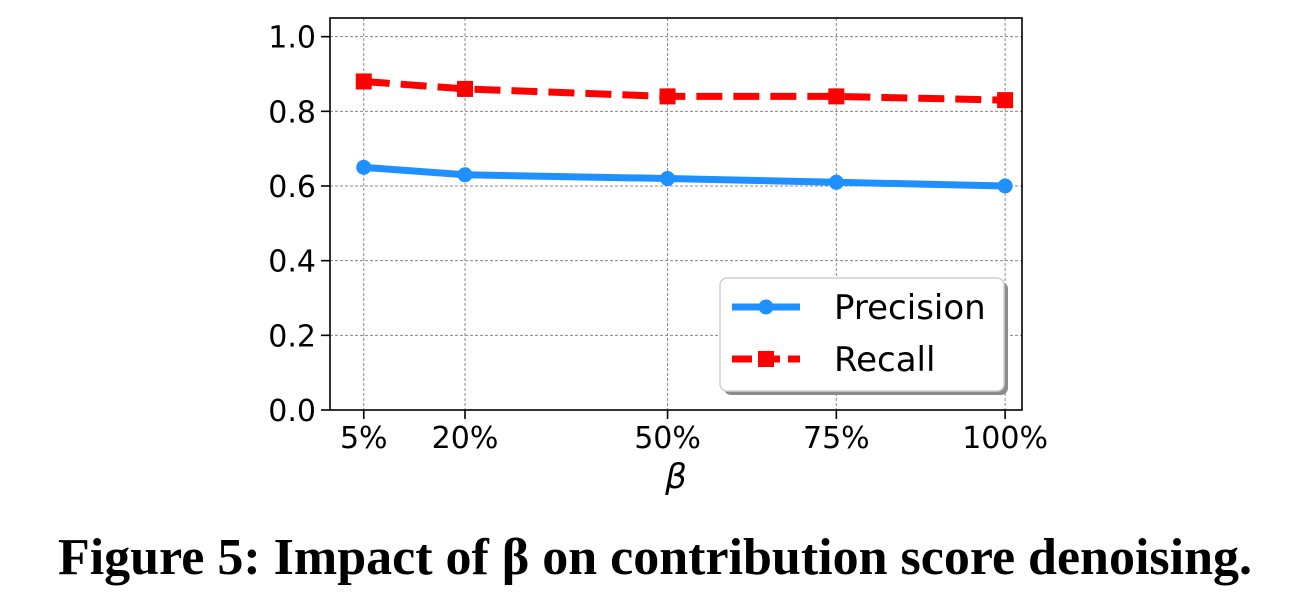 The width and height of the screenshot is (1310, 608). I want to click on y-tick-label: 0.0, so click(292, 411).